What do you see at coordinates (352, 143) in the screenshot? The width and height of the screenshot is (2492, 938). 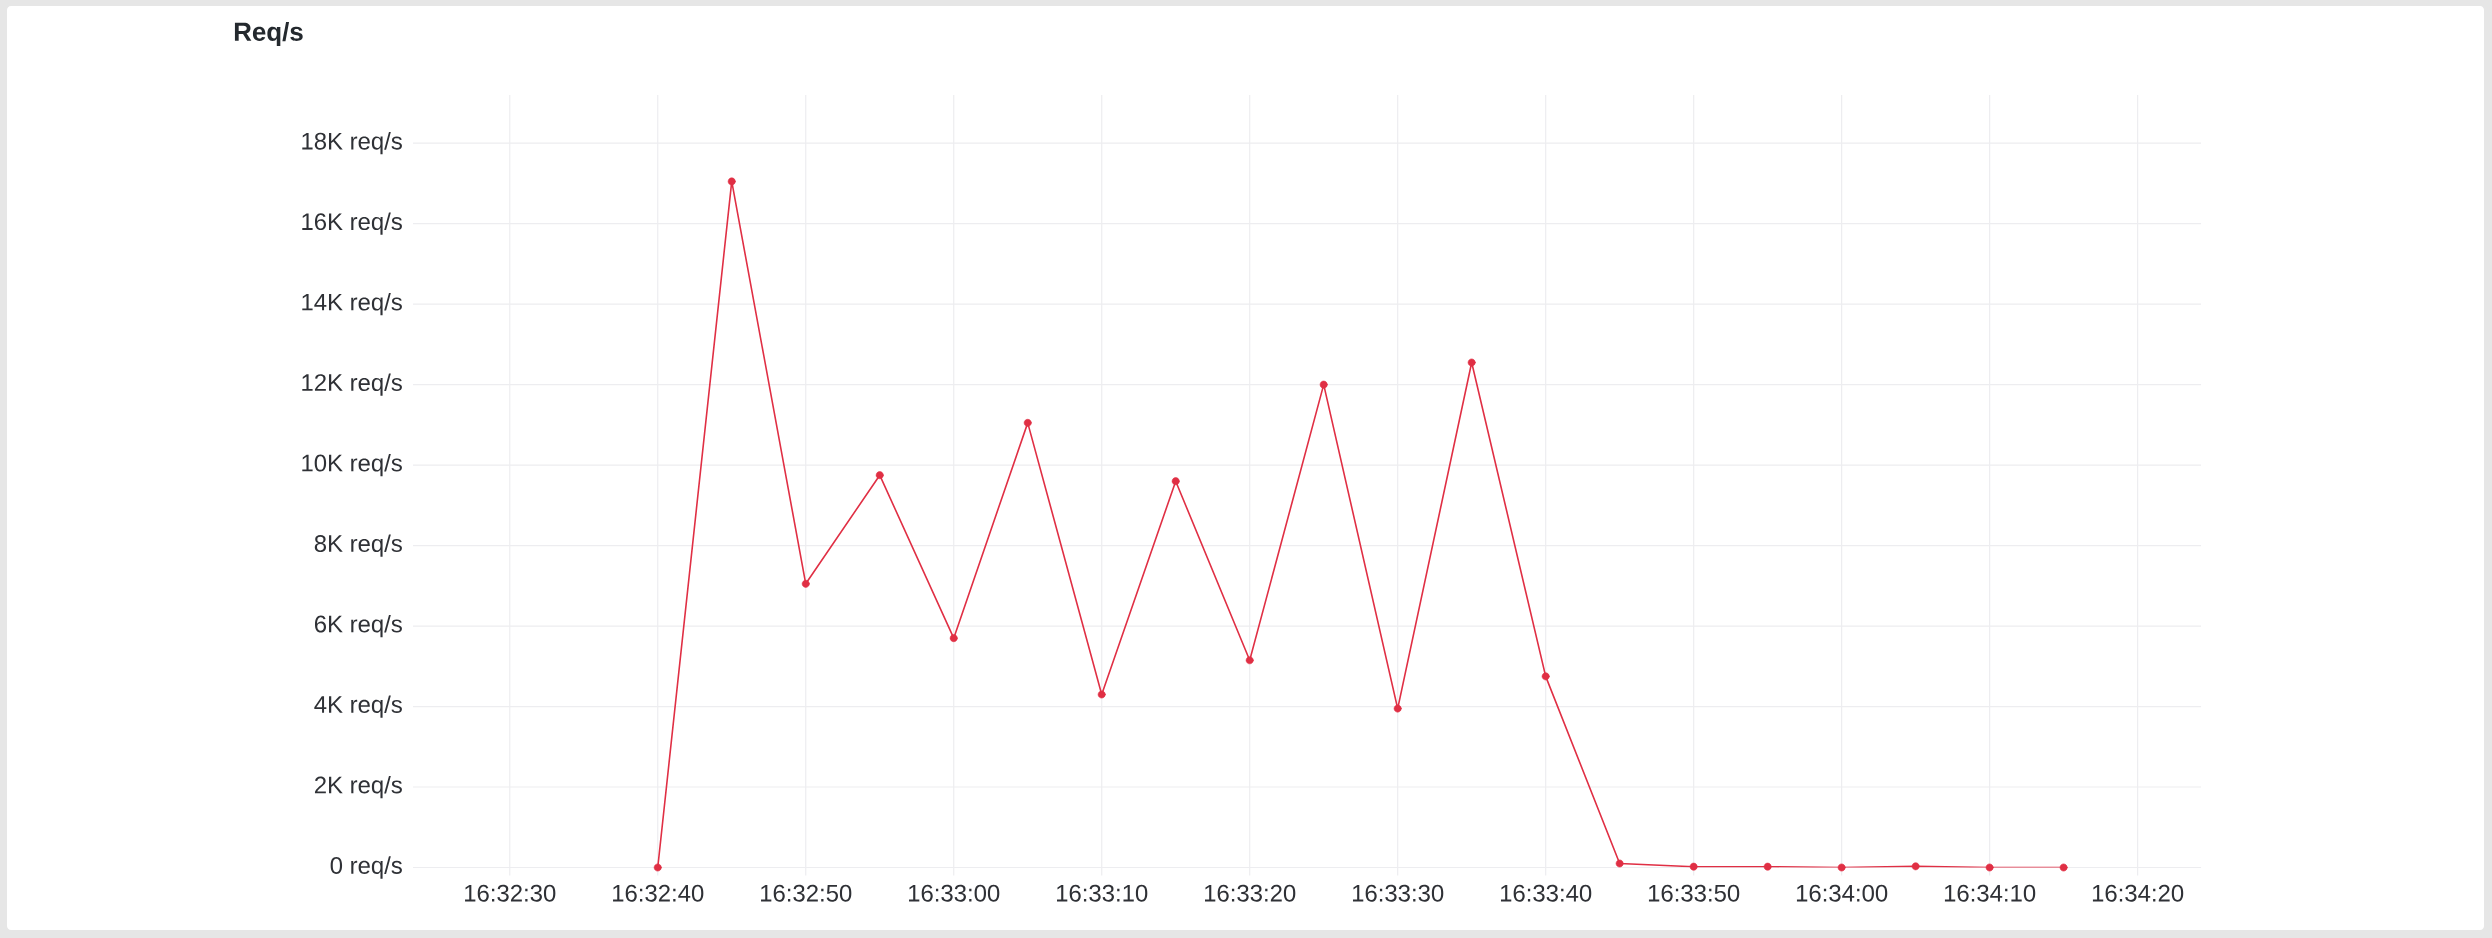 I see `y-tick-label: 18K req/s` at bounding box center [352, 143].